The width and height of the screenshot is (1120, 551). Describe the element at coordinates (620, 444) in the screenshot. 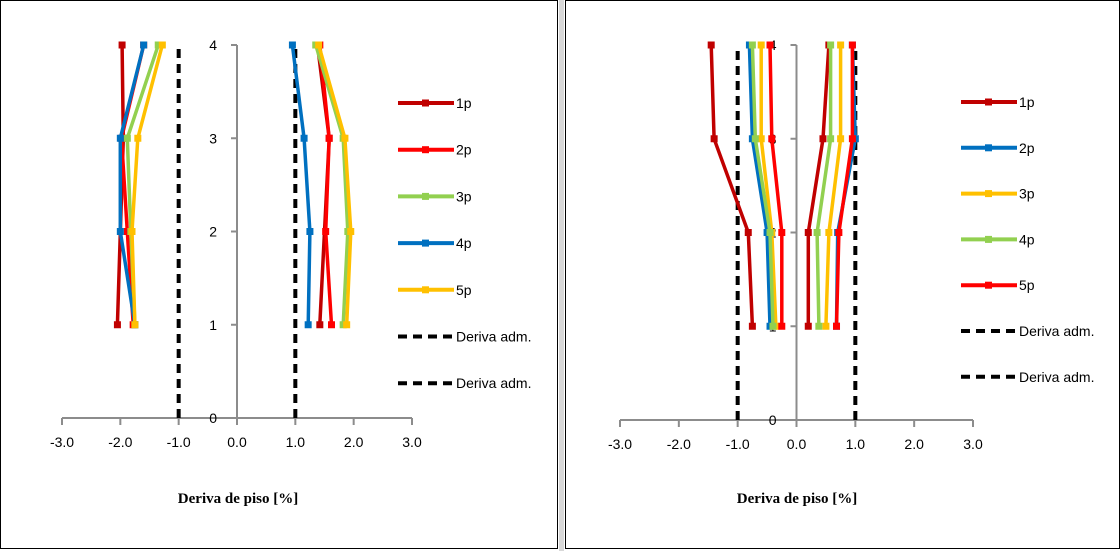

I see `x-tick-label: -3.0` at that location.